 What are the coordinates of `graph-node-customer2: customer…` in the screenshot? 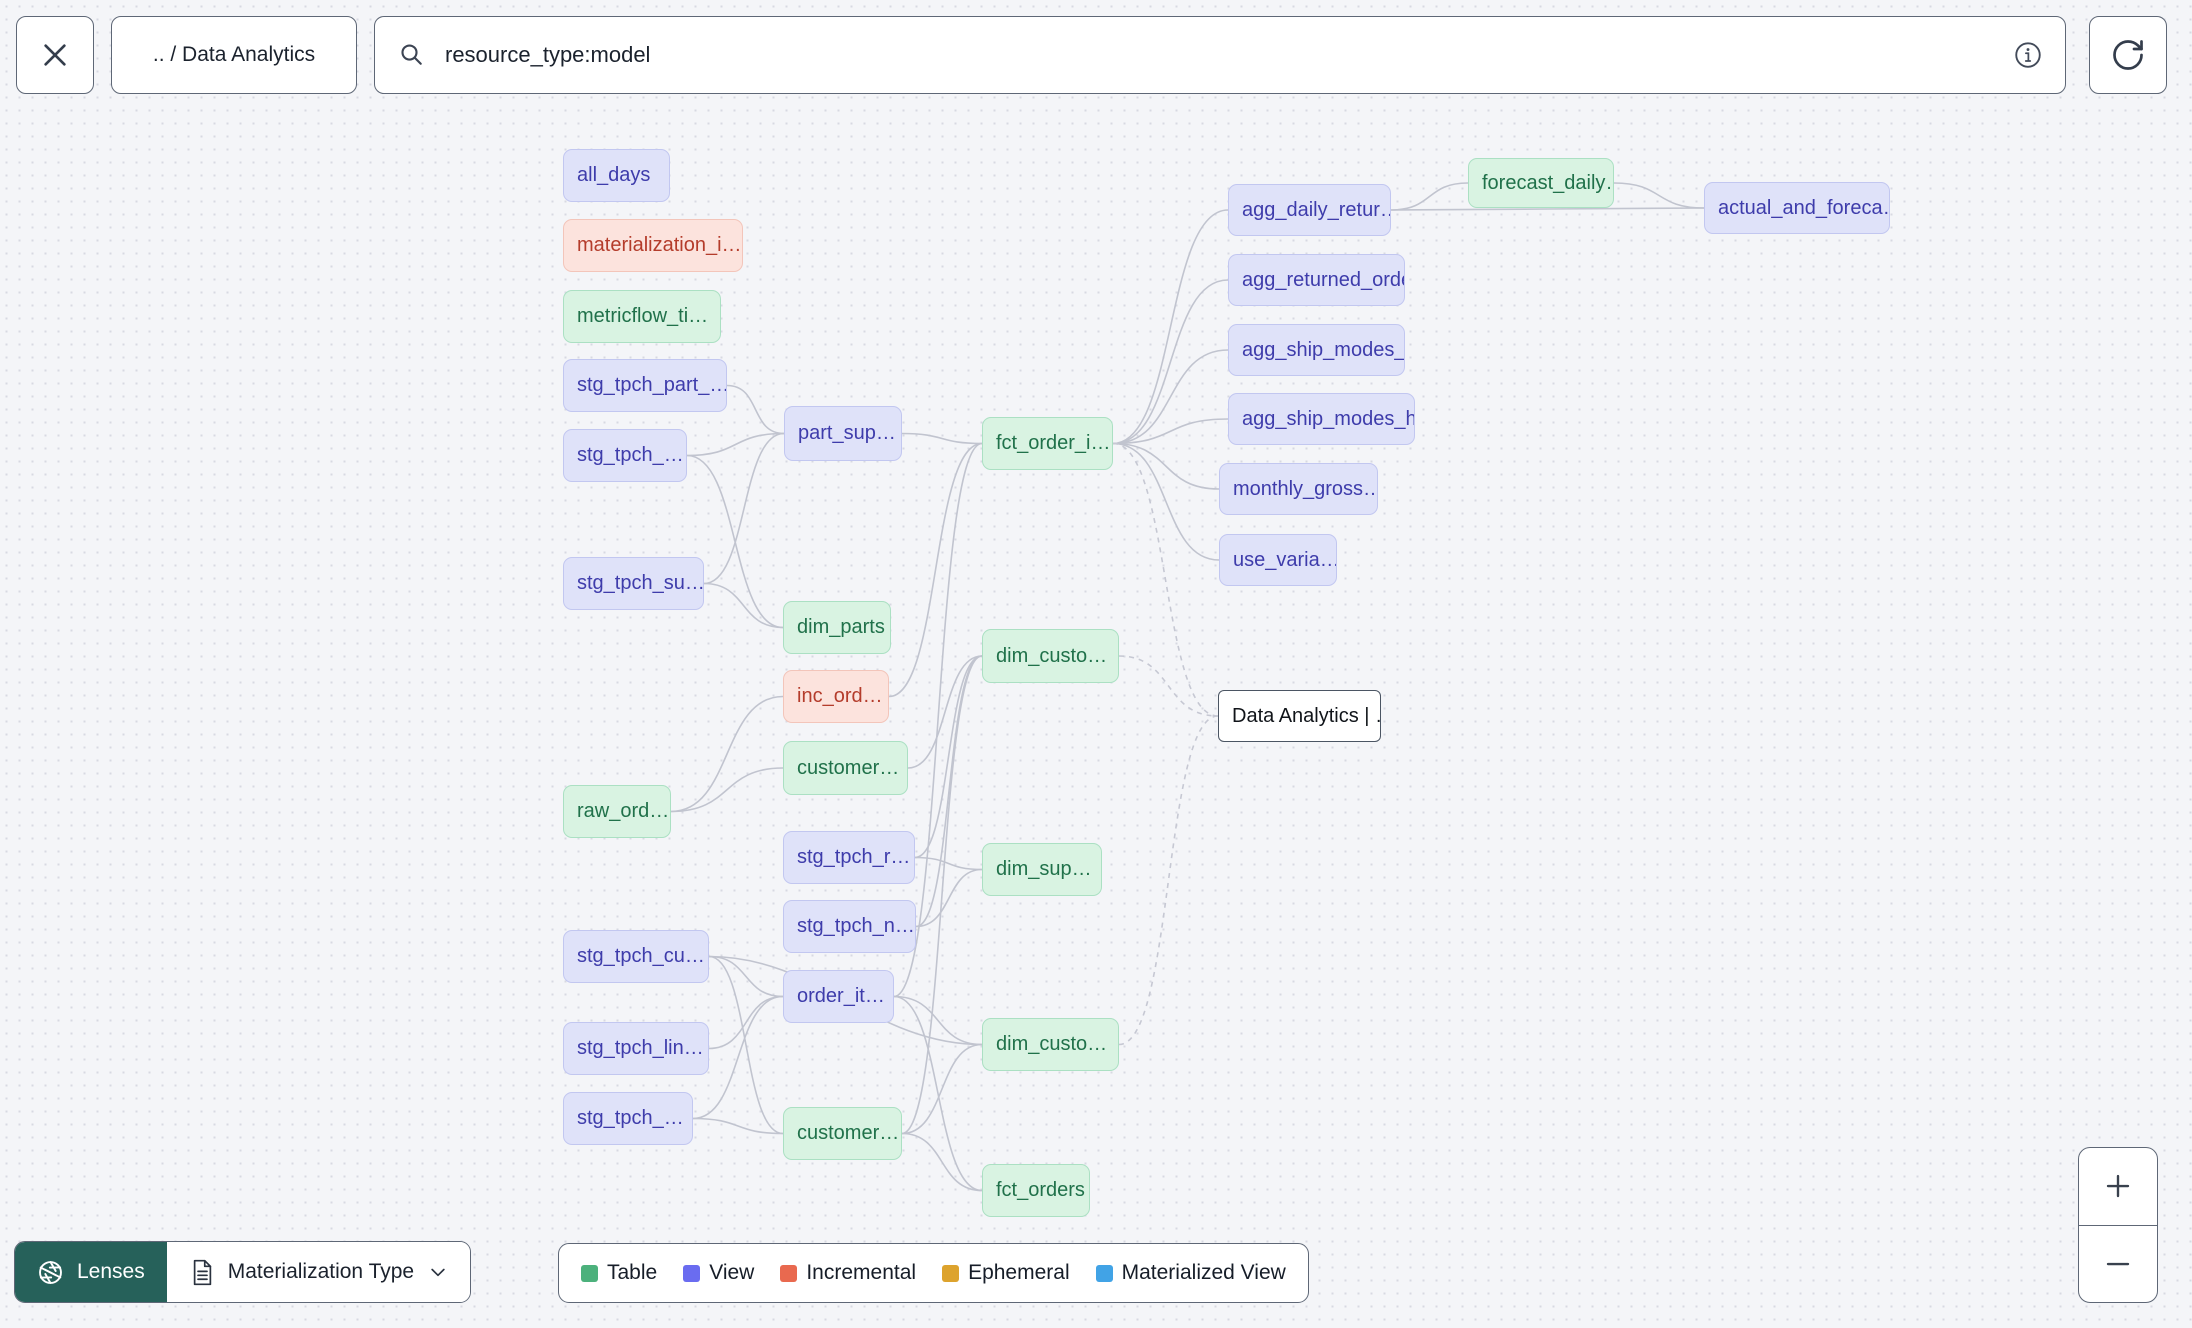 It's located at (842, 1133).